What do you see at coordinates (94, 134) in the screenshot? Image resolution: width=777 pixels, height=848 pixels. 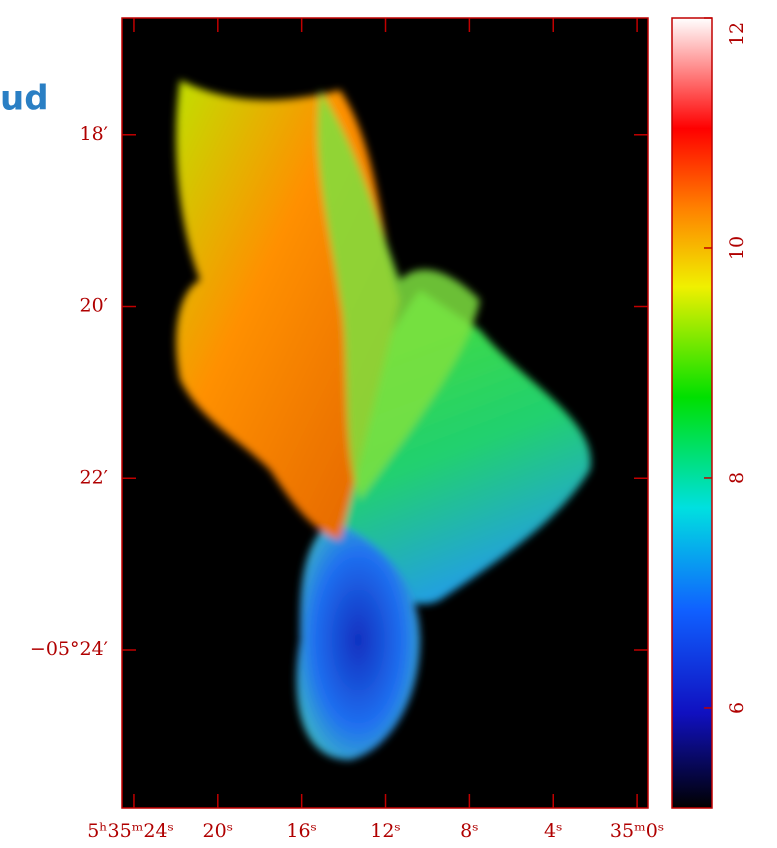 I see `y-tick-label: 18′` at bounding box center [94, 134].